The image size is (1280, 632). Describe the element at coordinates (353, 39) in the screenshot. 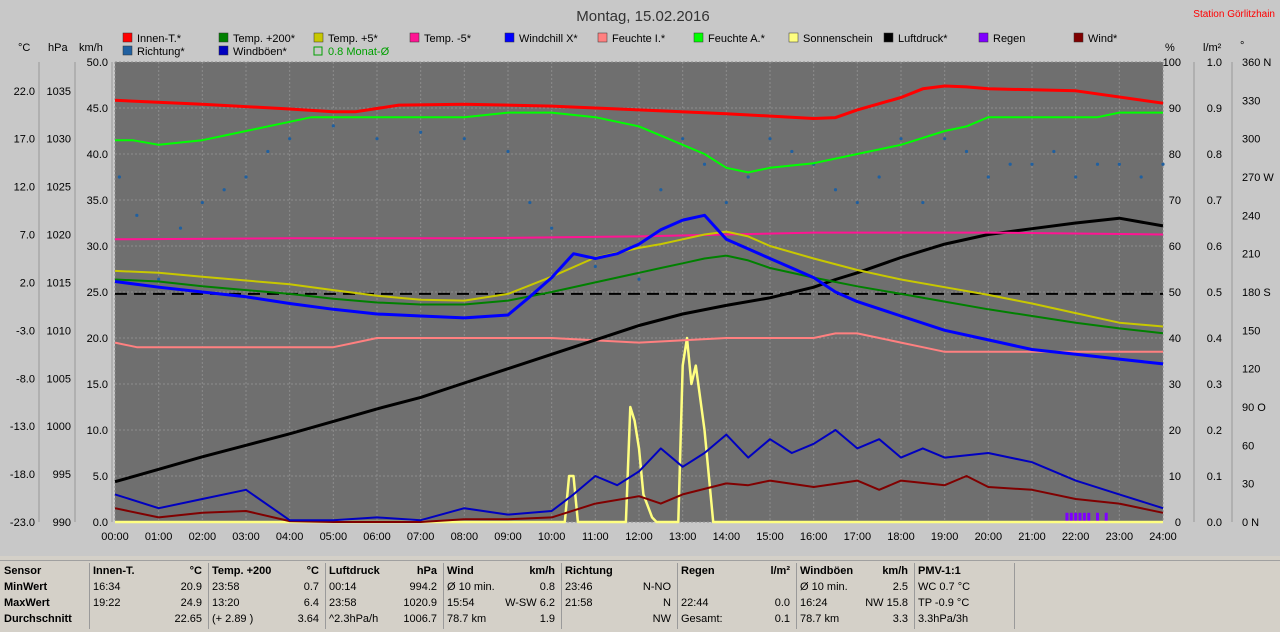

I see `legend-label: Temp. +5*` at that location.